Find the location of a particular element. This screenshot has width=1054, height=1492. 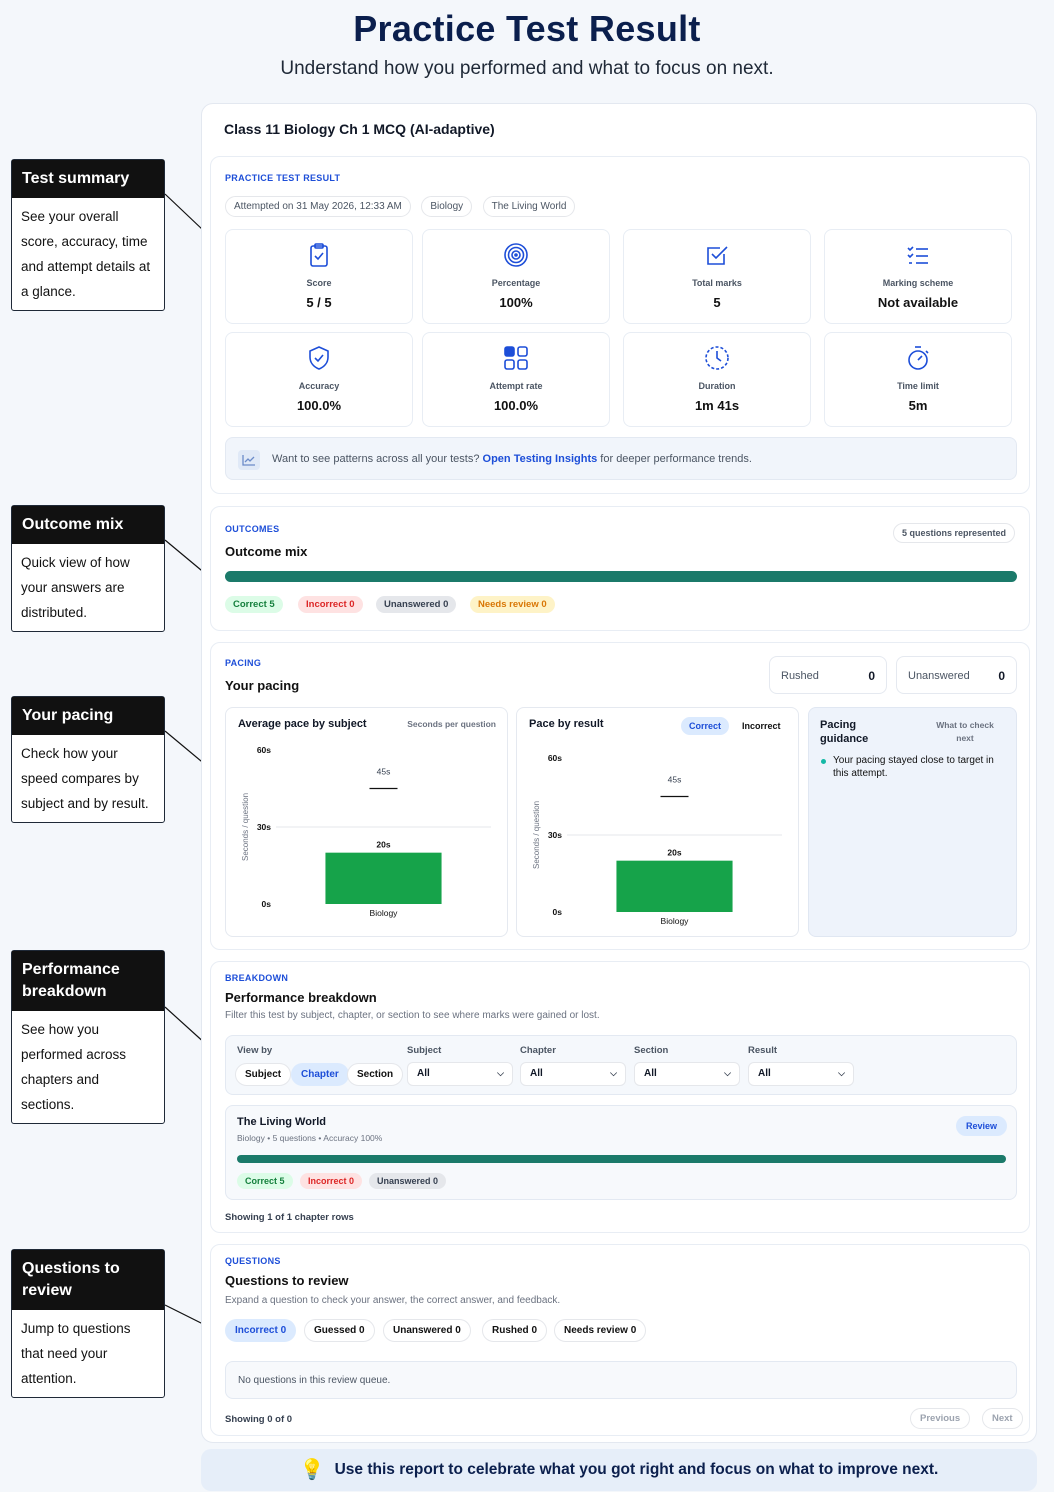

y-axis-label: Seconds / question is located at coordinates (245, 827).